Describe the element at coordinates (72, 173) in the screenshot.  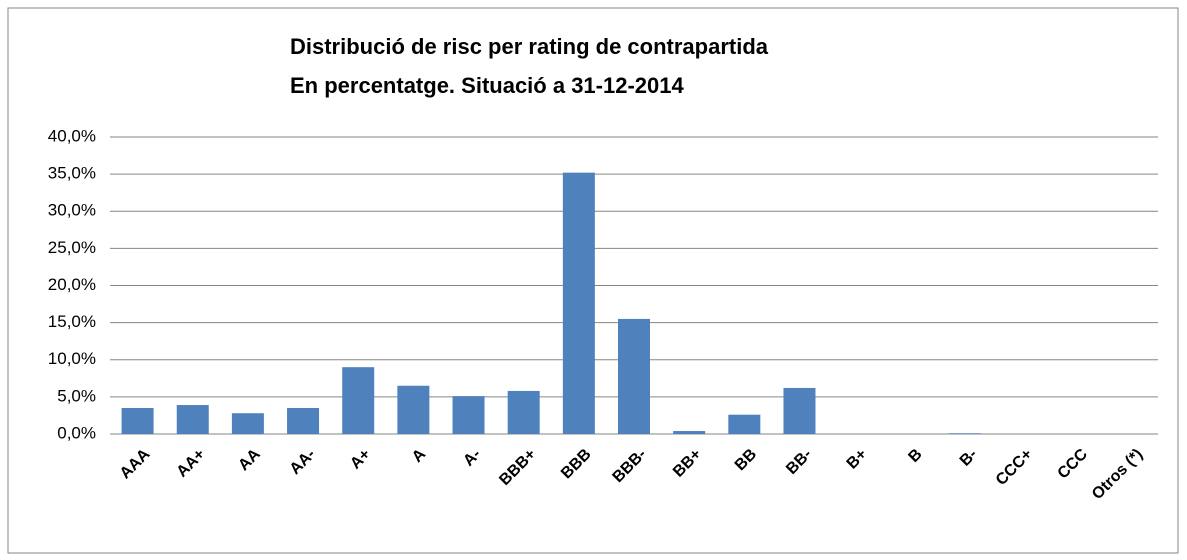
I see `y-tick-label: 35,0%` at that location.